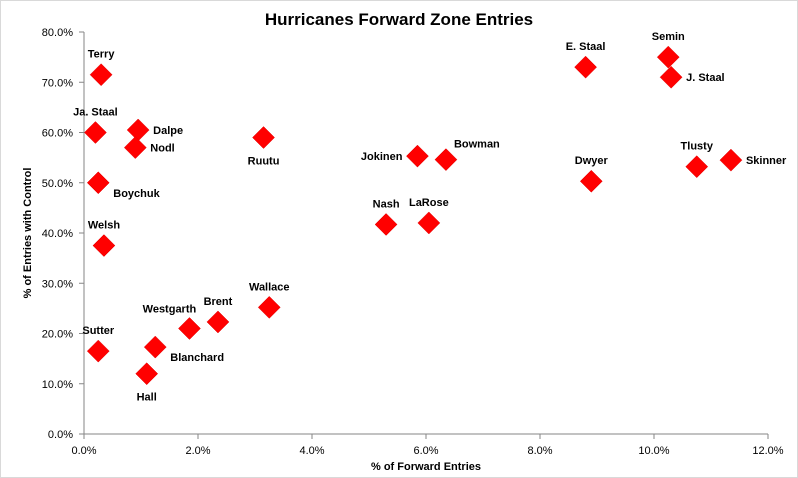 Image resolution: width=798 pixels, height=478 pixels. Describe the element at coordinates (539, 451) in the screenshot. I see `x-tick-label: 8.0%` at that location.